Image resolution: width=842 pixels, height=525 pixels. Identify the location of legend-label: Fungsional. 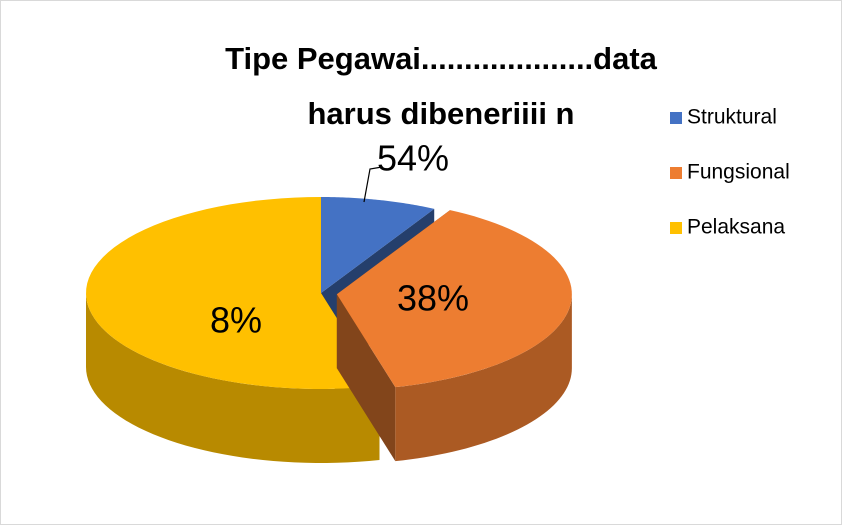
(738, 172).